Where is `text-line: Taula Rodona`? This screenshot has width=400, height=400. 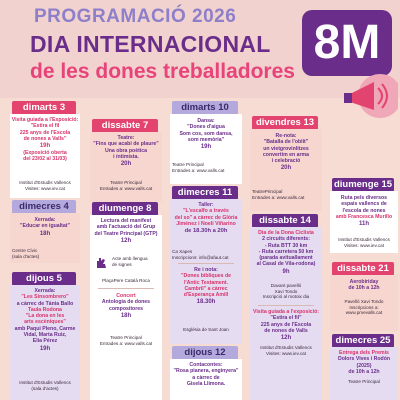 text-line: Taula Rodona is located at coordinates (45, 309).